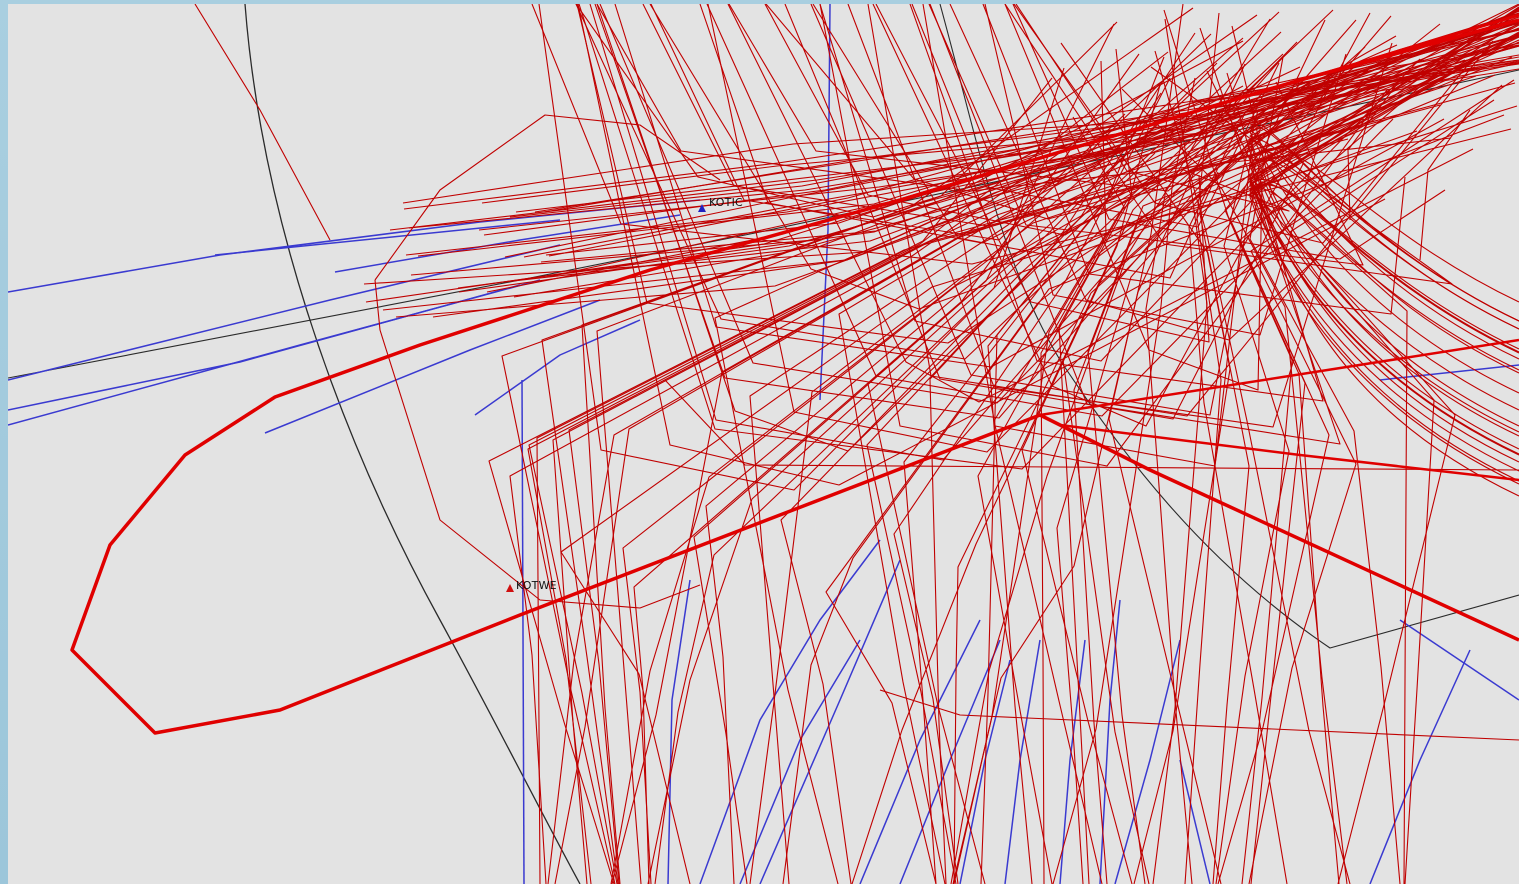 The height and width of the screenshot is (884, 1519). Describe the element at coordinates (726, 202) in the screenshot. I see `waypoint-kotic-label: KOTIC` at that location.